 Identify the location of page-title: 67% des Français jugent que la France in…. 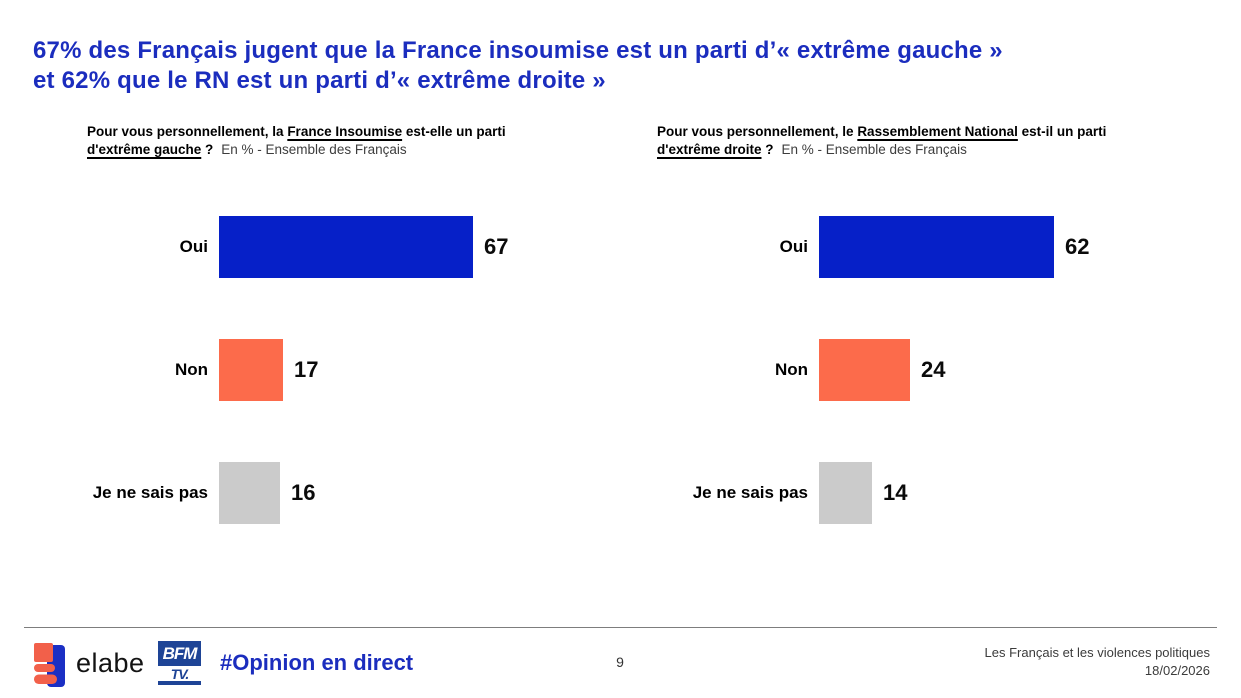
(518, 66).